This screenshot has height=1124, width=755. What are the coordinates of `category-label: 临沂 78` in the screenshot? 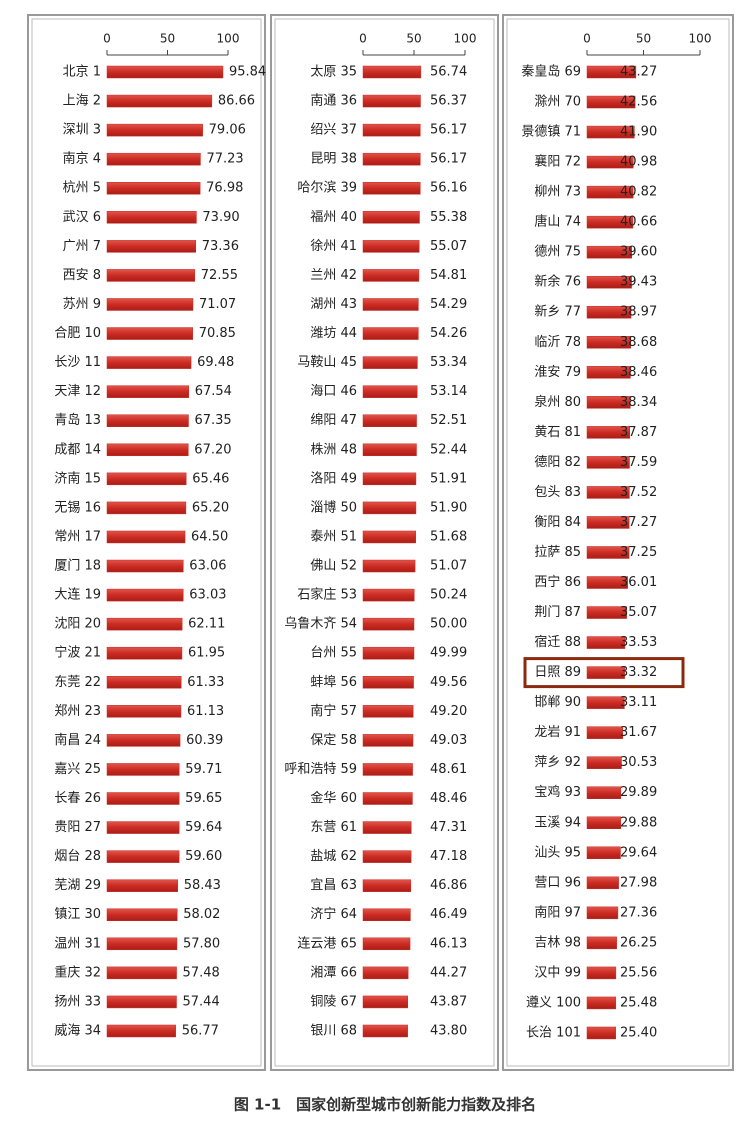 It's located at (557, 342).